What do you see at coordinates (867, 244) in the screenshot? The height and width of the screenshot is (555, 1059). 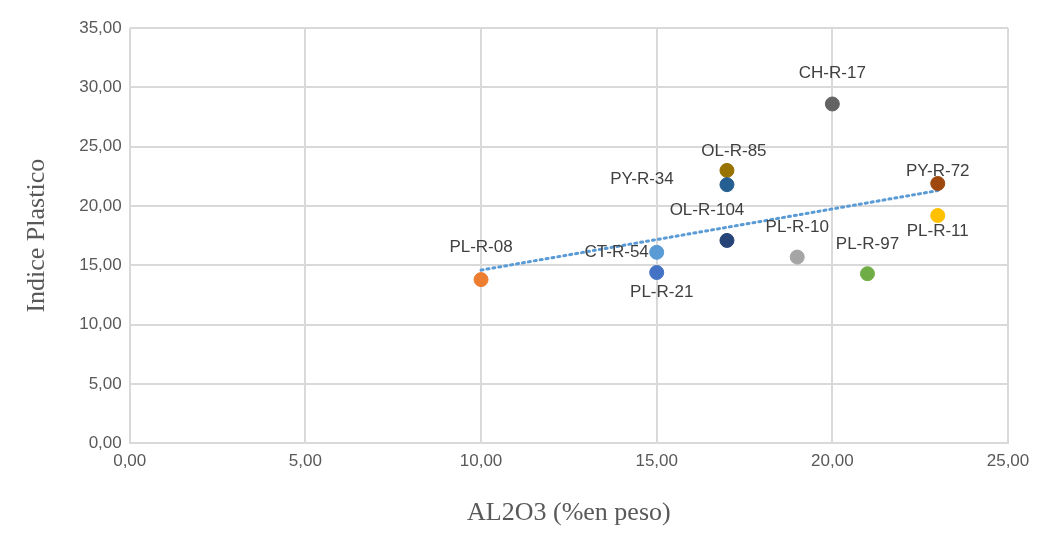 I see `series-label: PL-R-97` at bounding box center [867, 244].